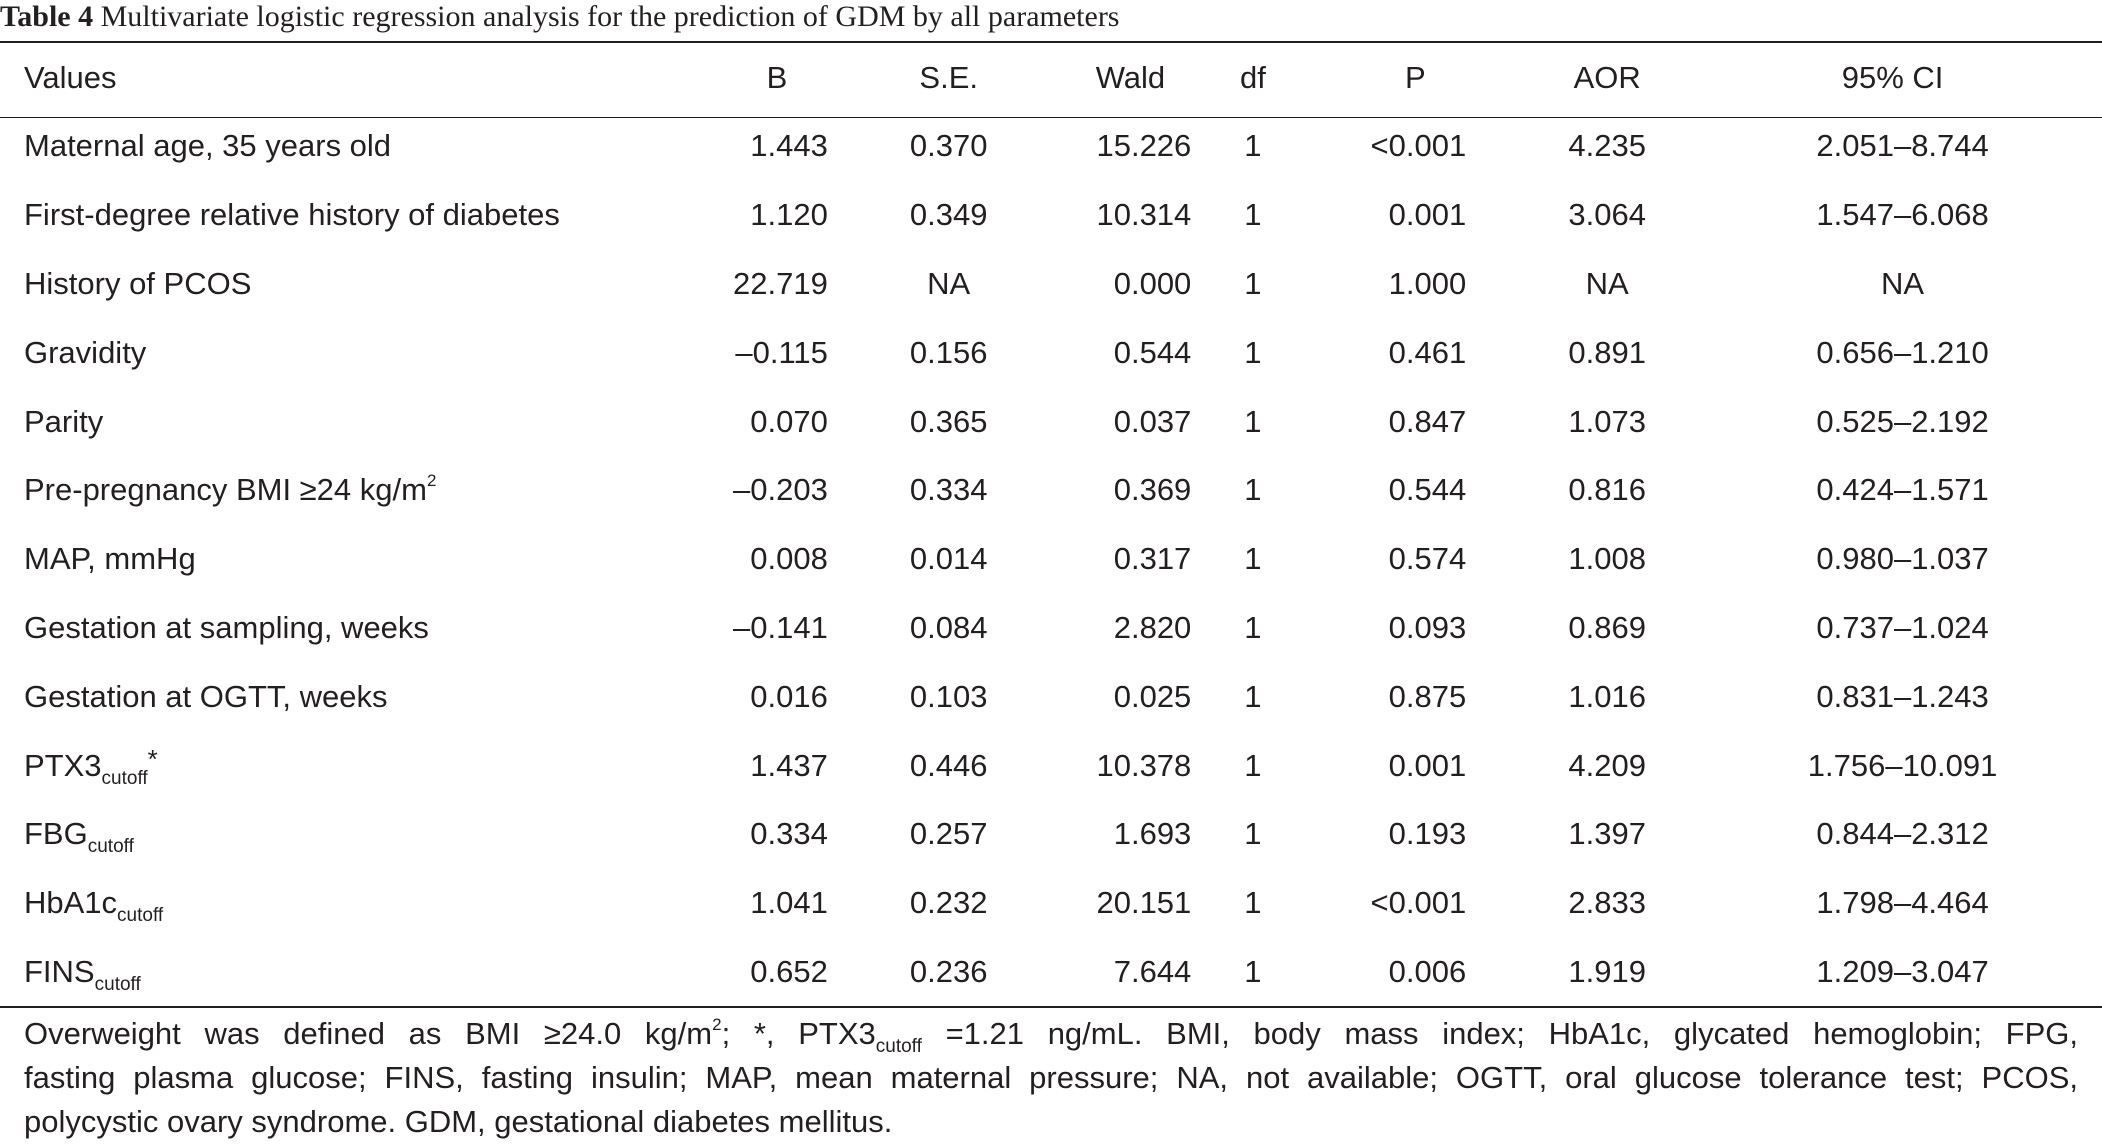 The image size is (2102, 1146). What do you see at coordinates (948, 627) in the screenshot?
I see `cell-se: 0.084` at bounding box center [948, 627].